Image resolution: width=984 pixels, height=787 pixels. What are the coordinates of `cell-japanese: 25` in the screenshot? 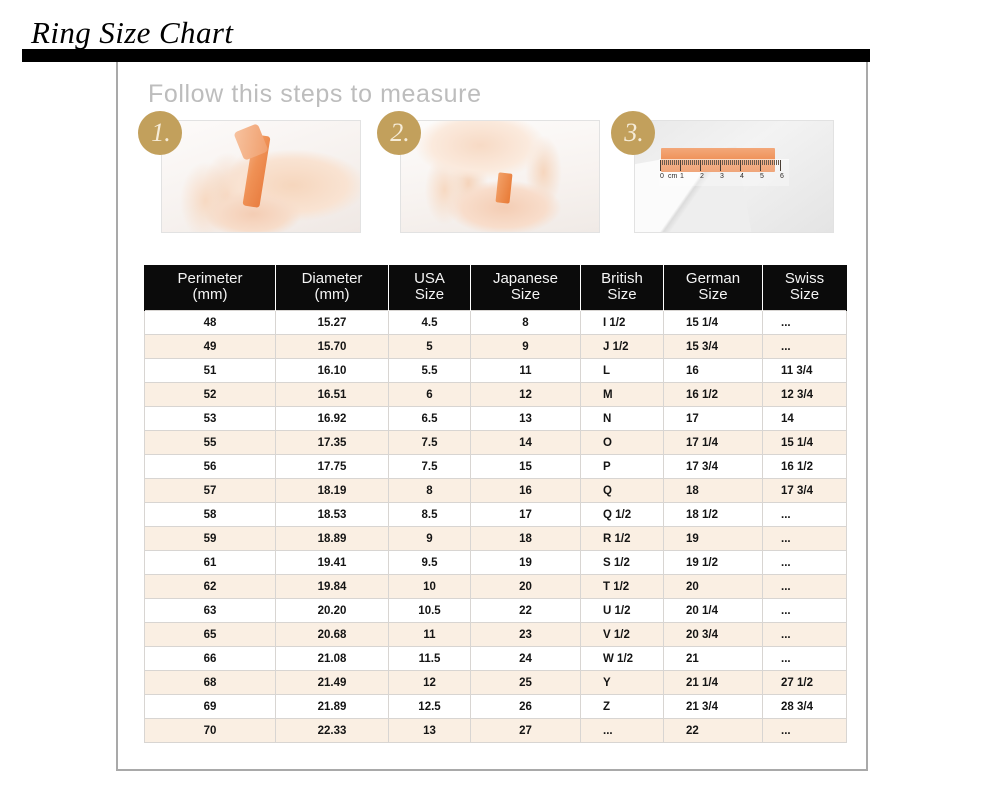 It's located at (525, 682).